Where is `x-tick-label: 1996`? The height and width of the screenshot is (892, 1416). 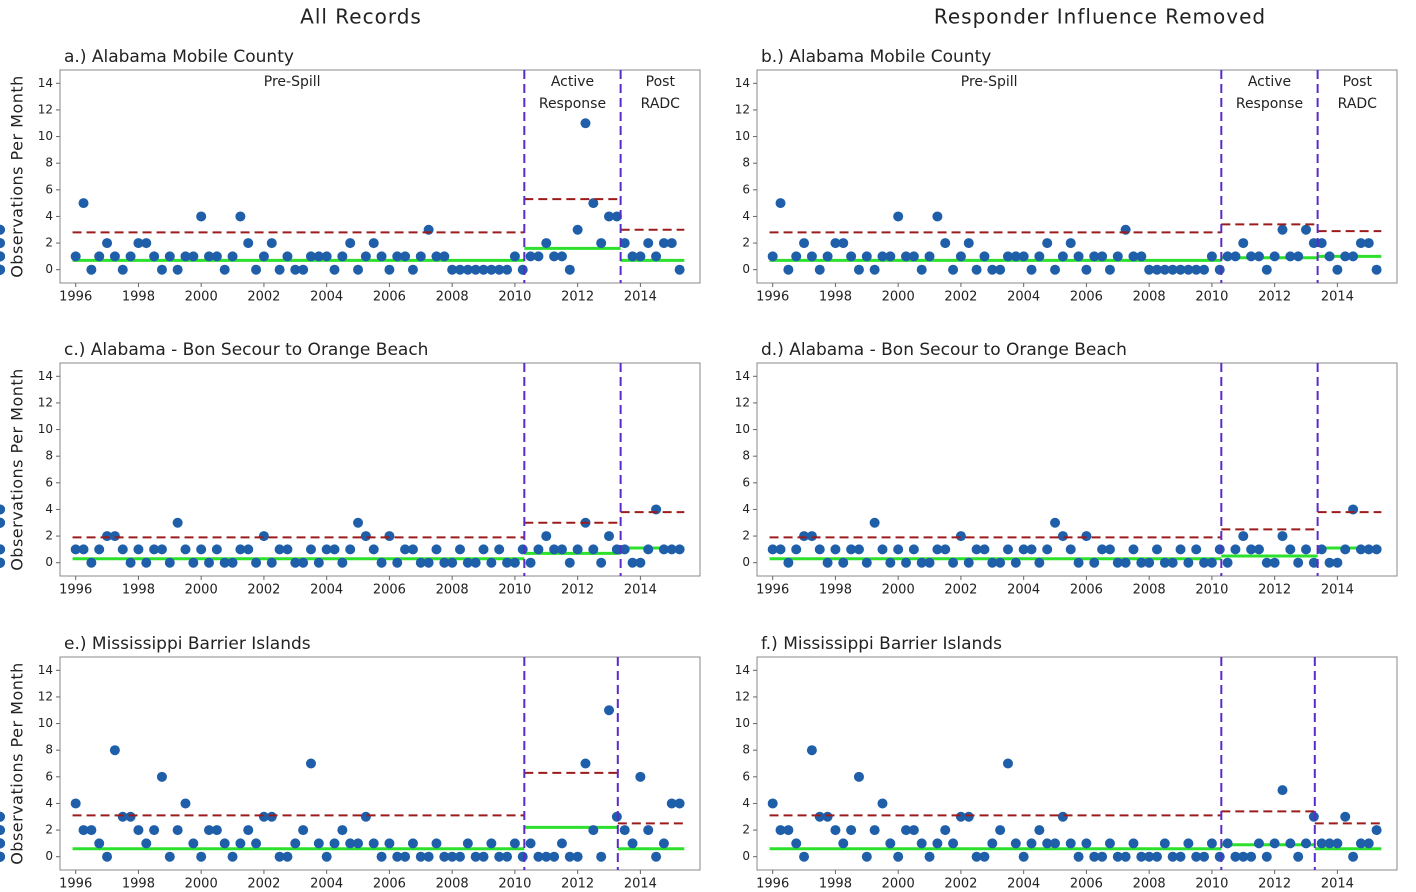
x-tick-label: 1996 is located at coordinates (772, 297).